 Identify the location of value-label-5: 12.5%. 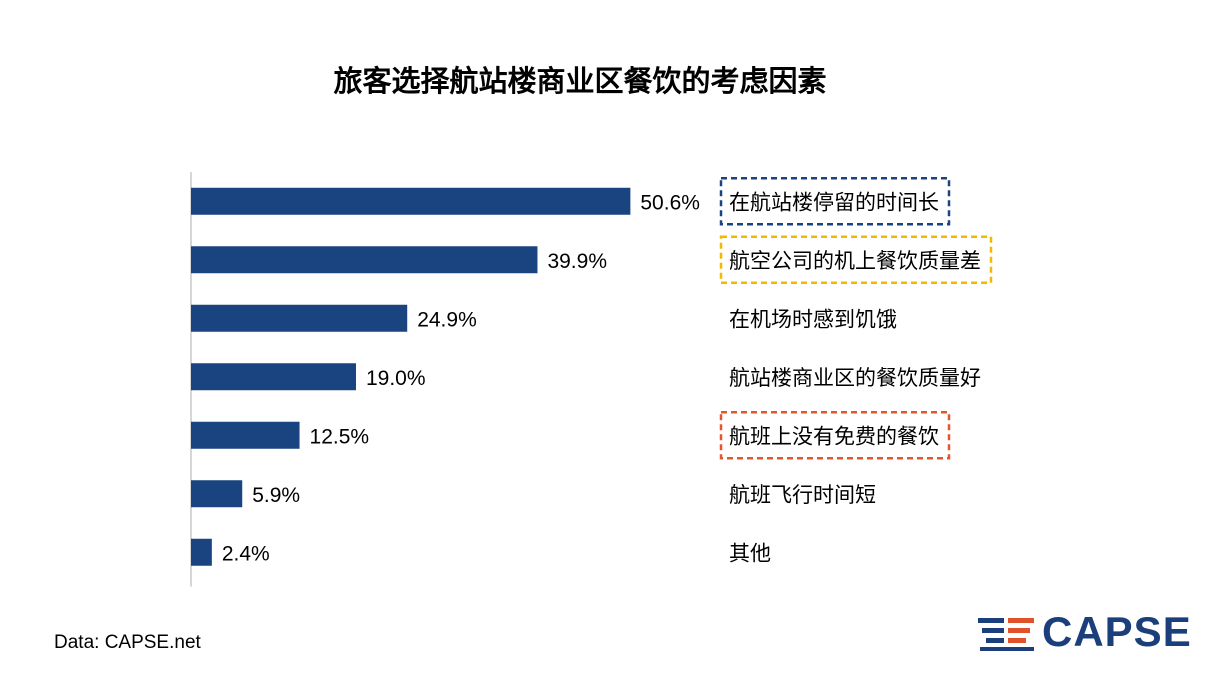
(340, 436).